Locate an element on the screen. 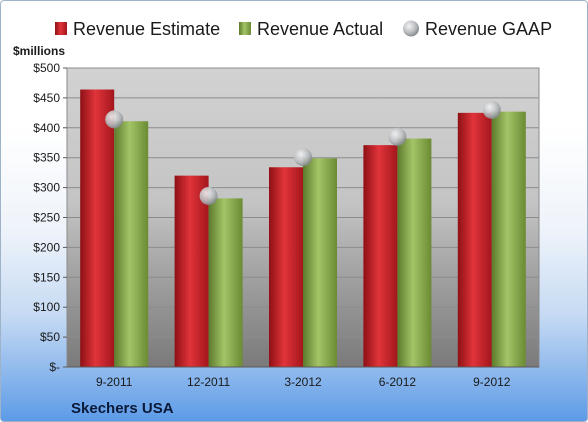 The width and height of the screenshot is (588, 422). y-tick-label: $300 is located at coordinates (46, 188).